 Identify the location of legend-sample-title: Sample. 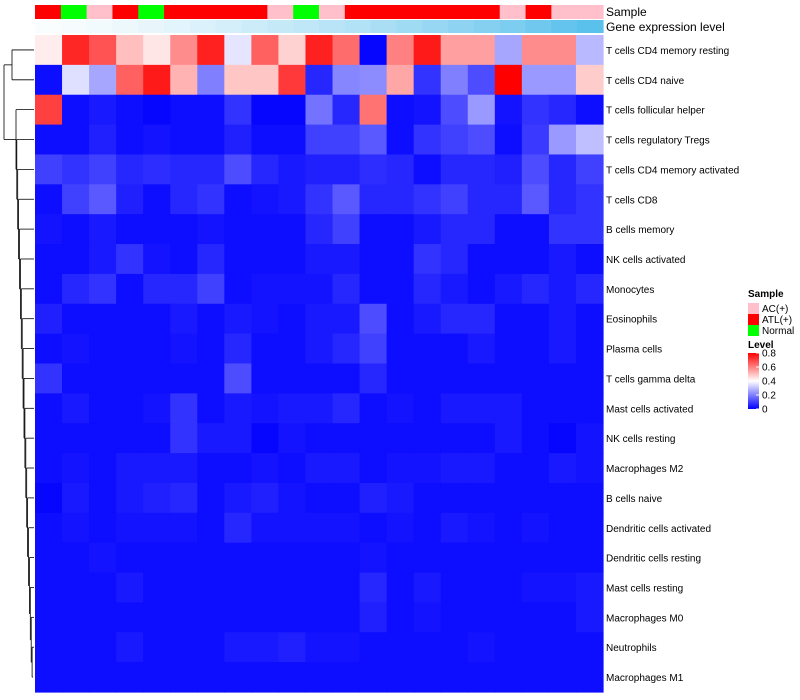
(766, 294).